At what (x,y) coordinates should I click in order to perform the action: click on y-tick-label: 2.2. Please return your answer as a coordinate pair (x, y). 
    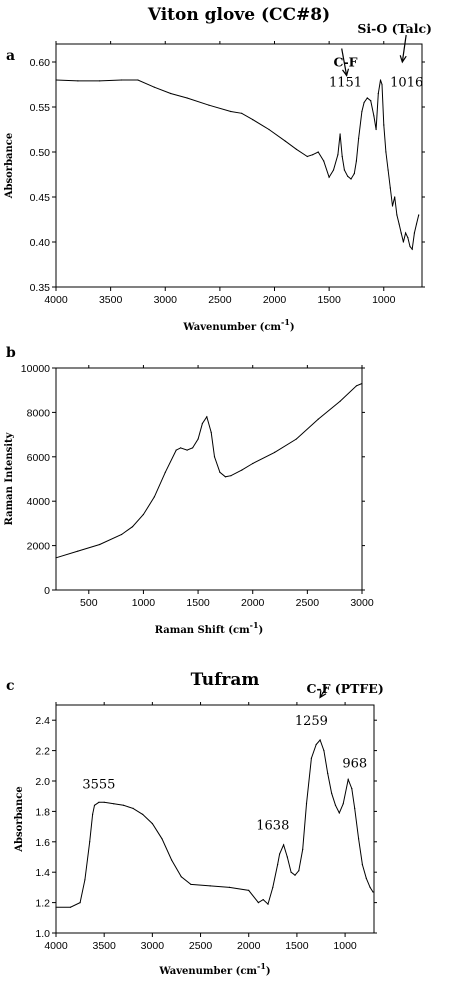
    Looking at the image, I should click on (42, 752).